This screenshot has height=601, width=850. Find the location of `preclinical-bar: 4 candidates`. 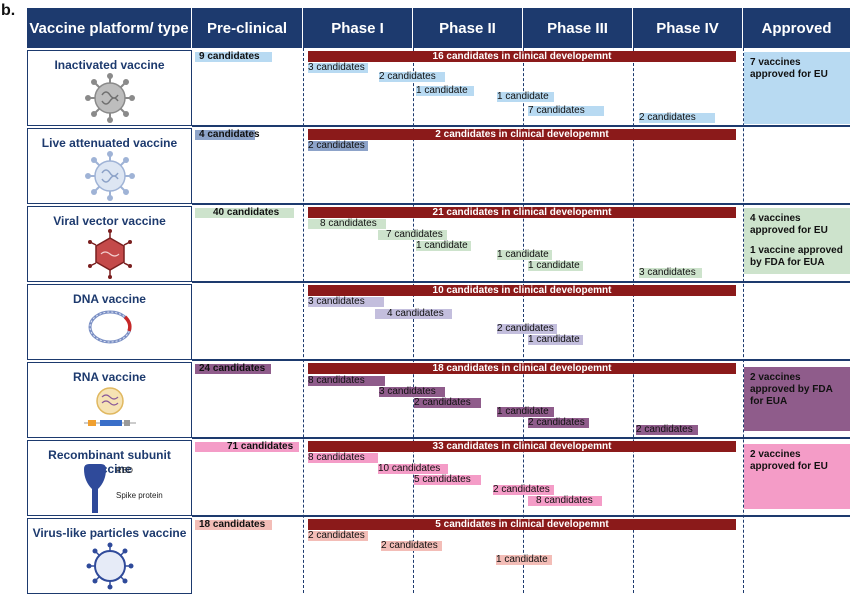

preclinical-bar: 4 candidates is located at coordinates (227, 135).